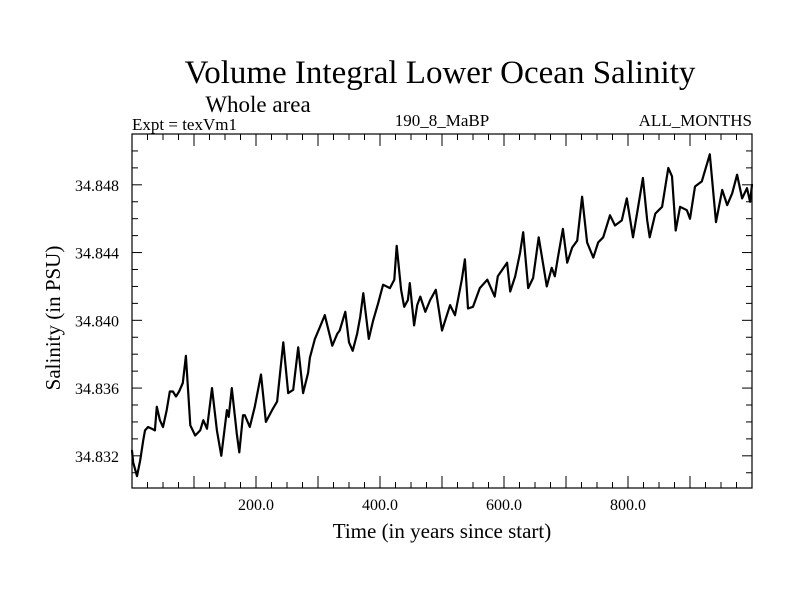 The height and width of the screenshot is (600, 800). Describe the element at coordinates (442, 120) in the screenshot. I see `period-label: 190_8_MaBP` at that location.